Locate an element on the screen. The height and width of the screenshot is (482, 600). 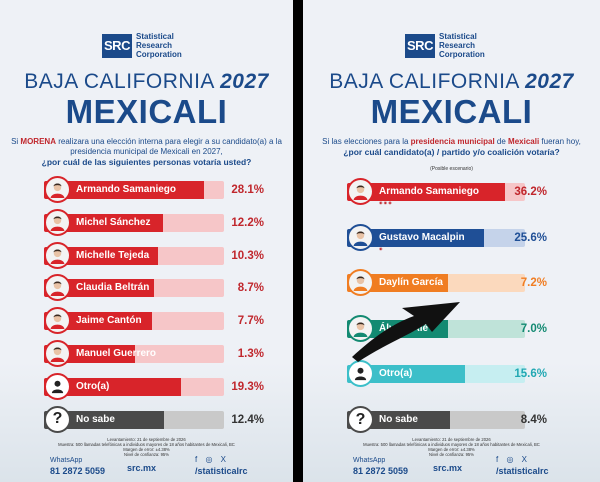
chart-row: Jaime Cantón 7.7% is located at coordinates (155, 321).